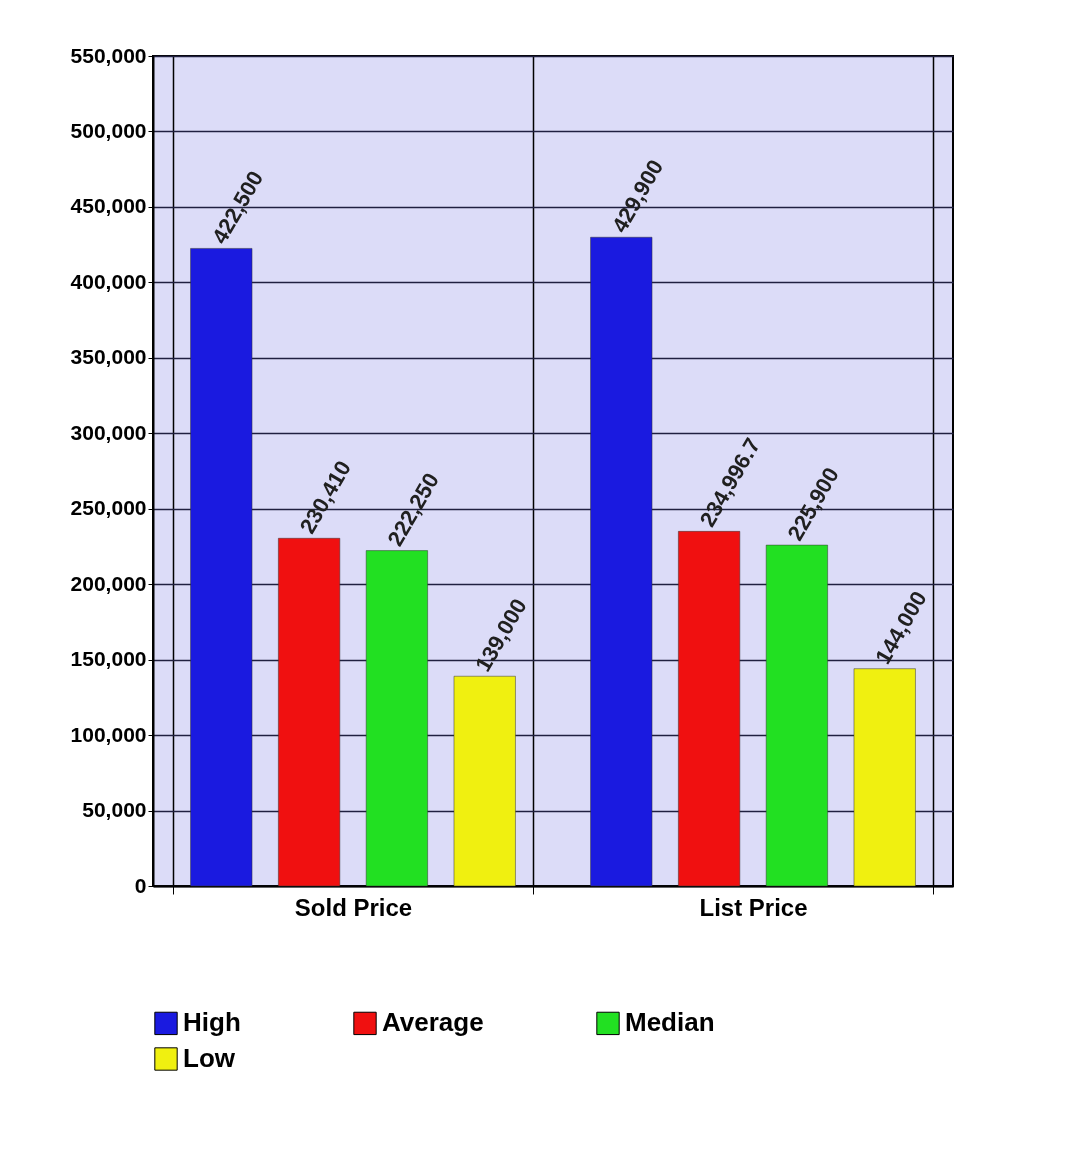 Image resolution: width=1073 pixels, height=1153 pixels. What do you see at coordinates (108, 734) in the screenshot?
I see `y-tick-label: 100,000` at bounding box center [108, 734].